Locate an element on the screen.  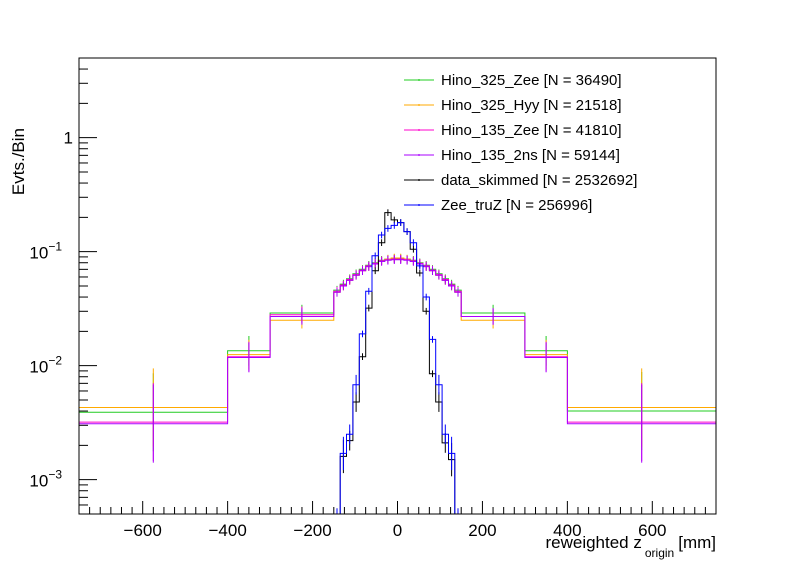
y-tick-exponent: −2 is located at coordinates (55, 361).